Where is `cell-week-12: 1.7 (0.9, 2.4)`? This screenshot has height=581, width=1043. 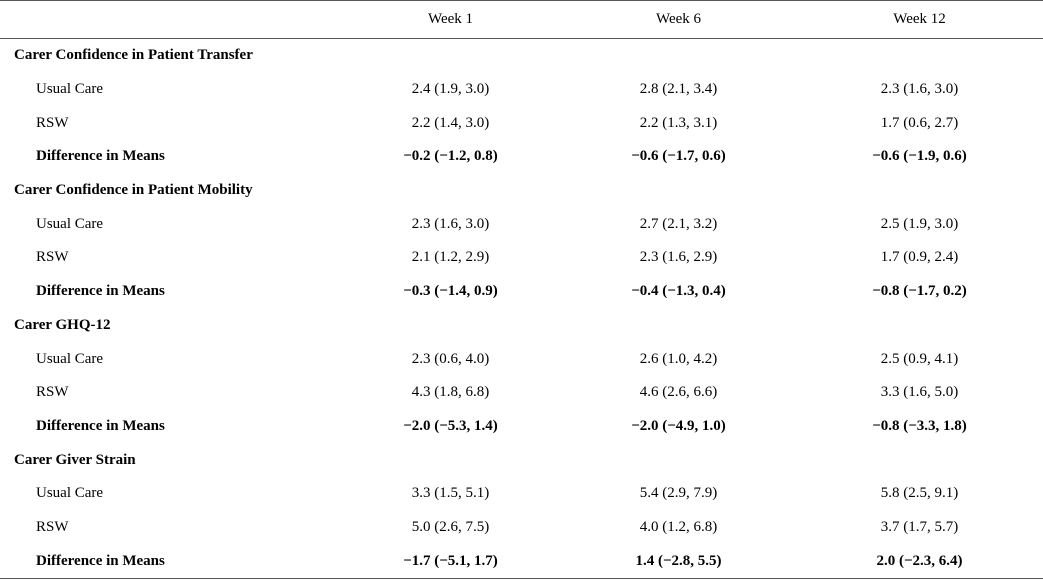
cell-week-12: 1.7 (0.9, 2.4) is located at coordinates (919, 257).